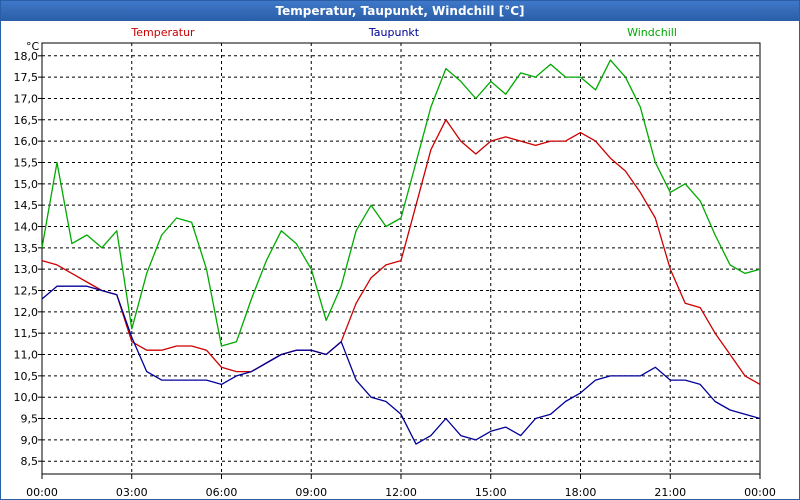  Describe the element at coordinates (26, 376) in the screenshot. I see `y-tick-label: 10,5` at that location.